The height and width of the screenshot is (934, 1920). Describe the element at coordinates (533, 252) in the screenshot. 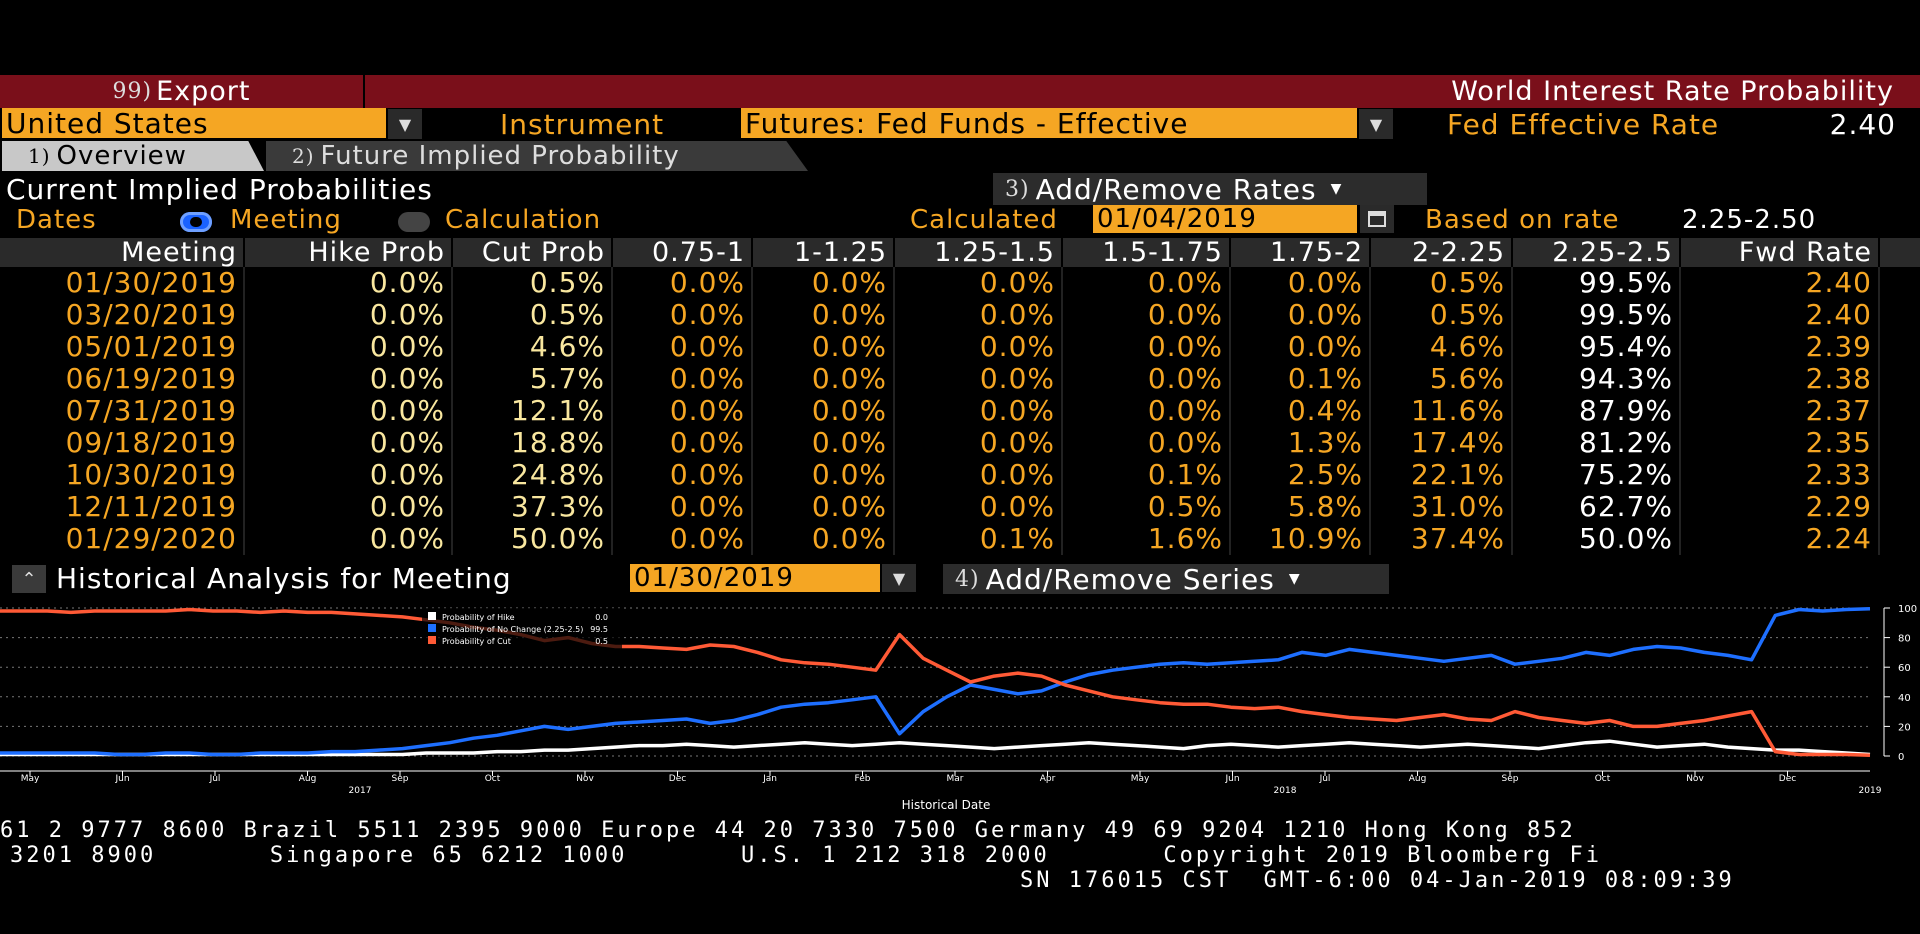

I see `column-header: Cut Prob` at that location.